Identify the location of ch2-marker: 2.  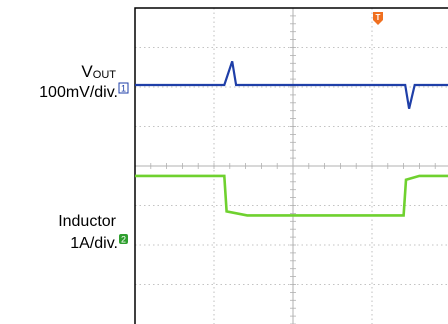
(123, 239).